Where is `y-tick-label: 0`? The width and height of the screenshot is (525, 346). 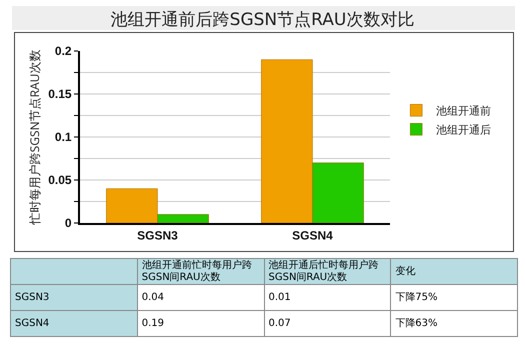 y-tick-label: 0 is located at coordinates (68, 223).